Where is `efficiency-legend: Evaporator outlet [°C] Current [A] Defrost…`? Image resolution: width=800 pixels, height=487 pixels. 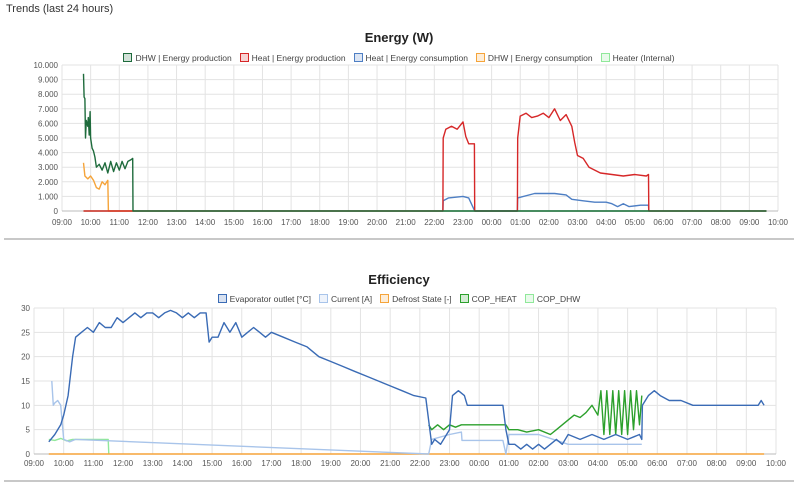
efficiency-legend: Evaporator outlet [°C] Current [A] Defrost… is located at coordinates (399, 298).